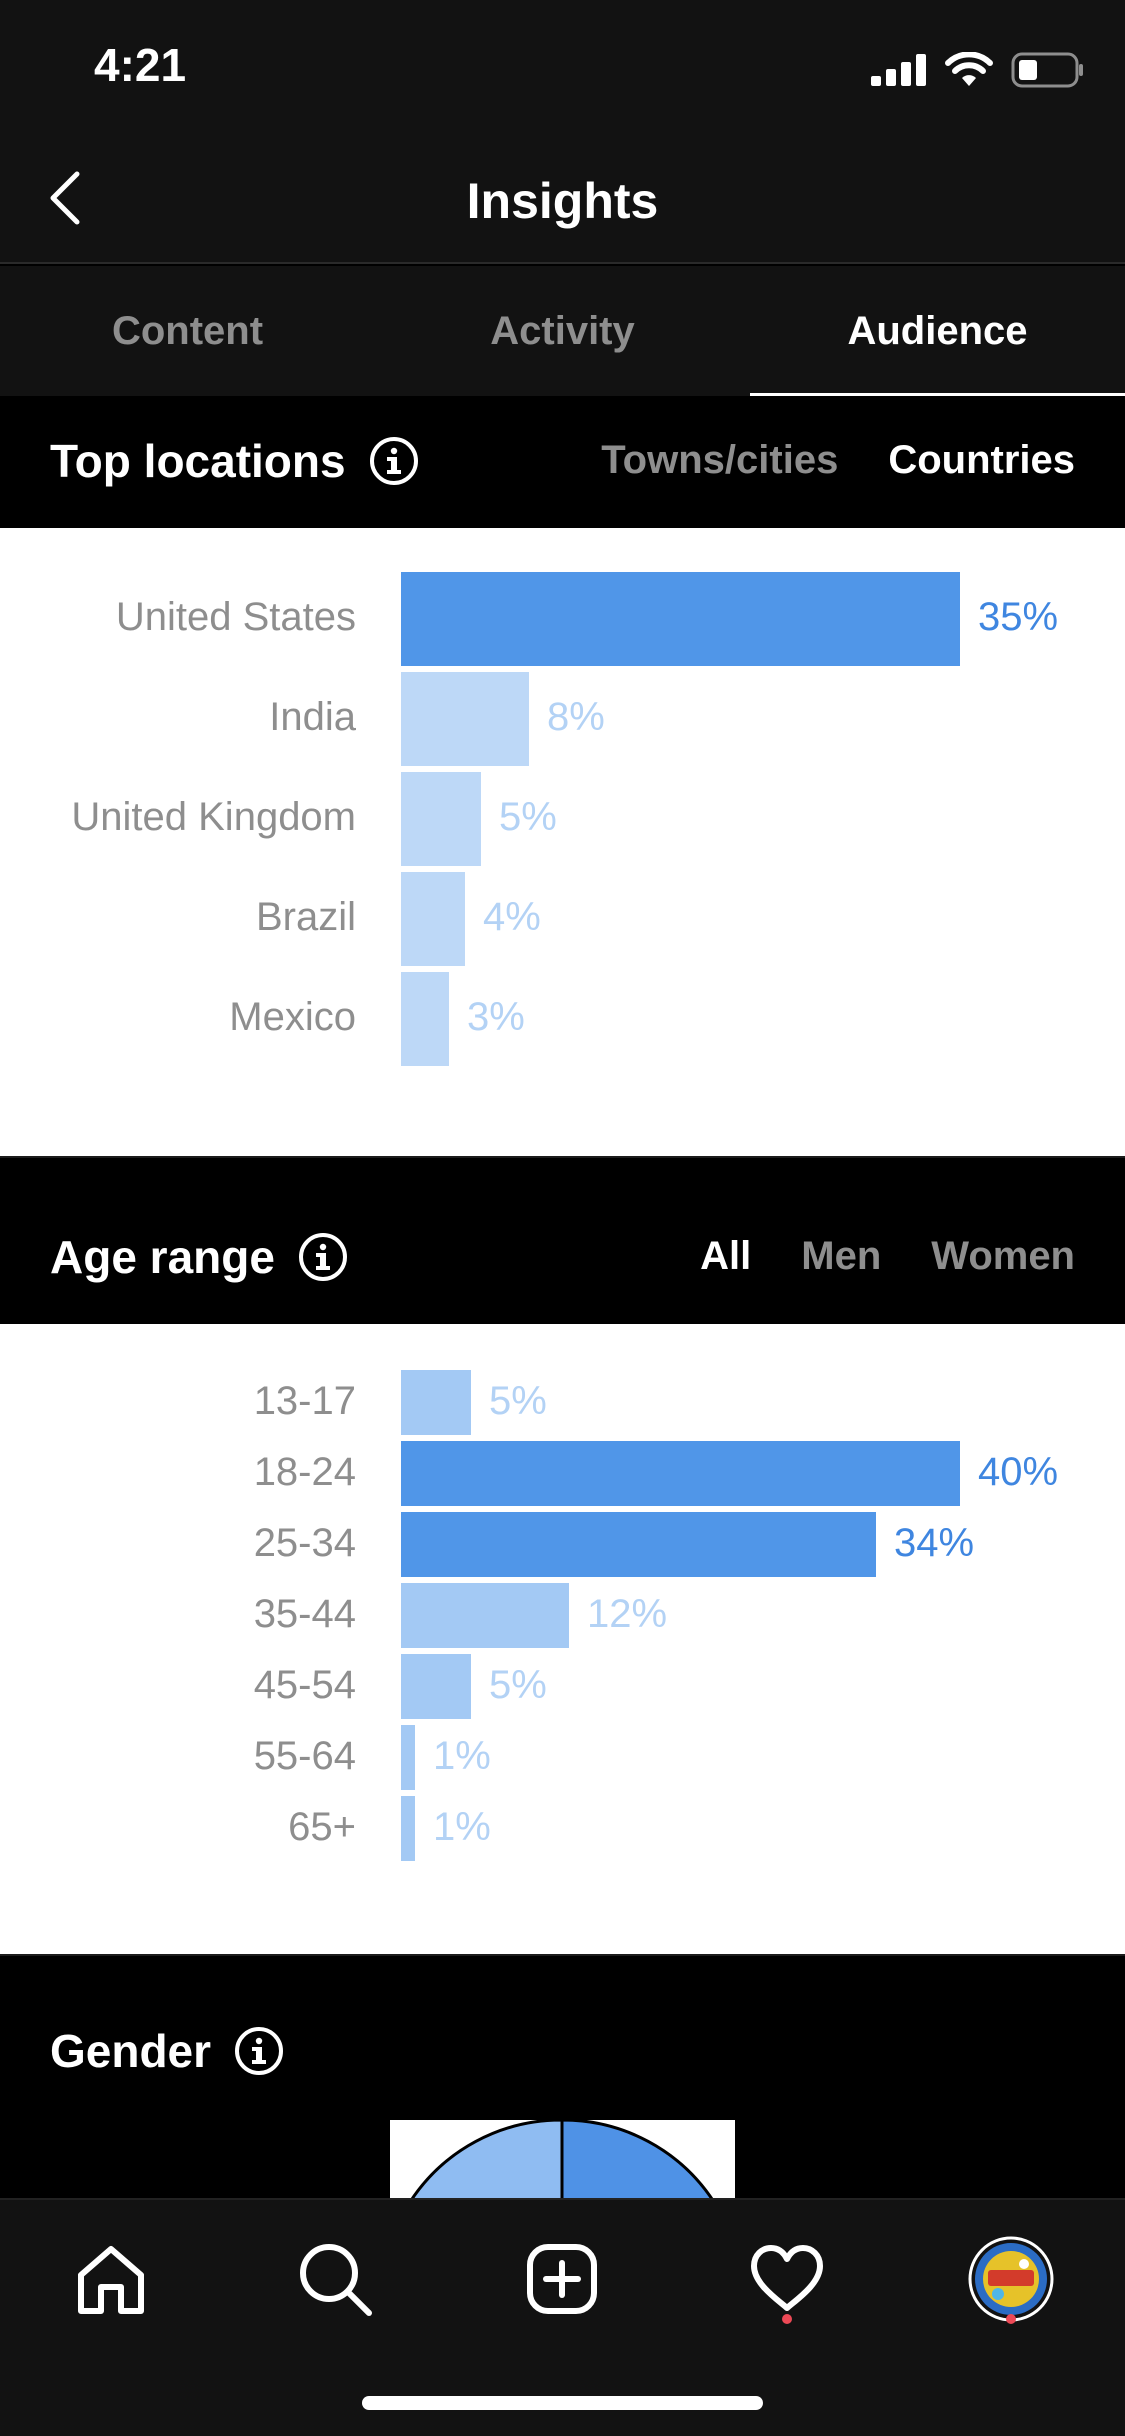  I want to click on bar-row: Mexico 3%, so click(562, 1019).